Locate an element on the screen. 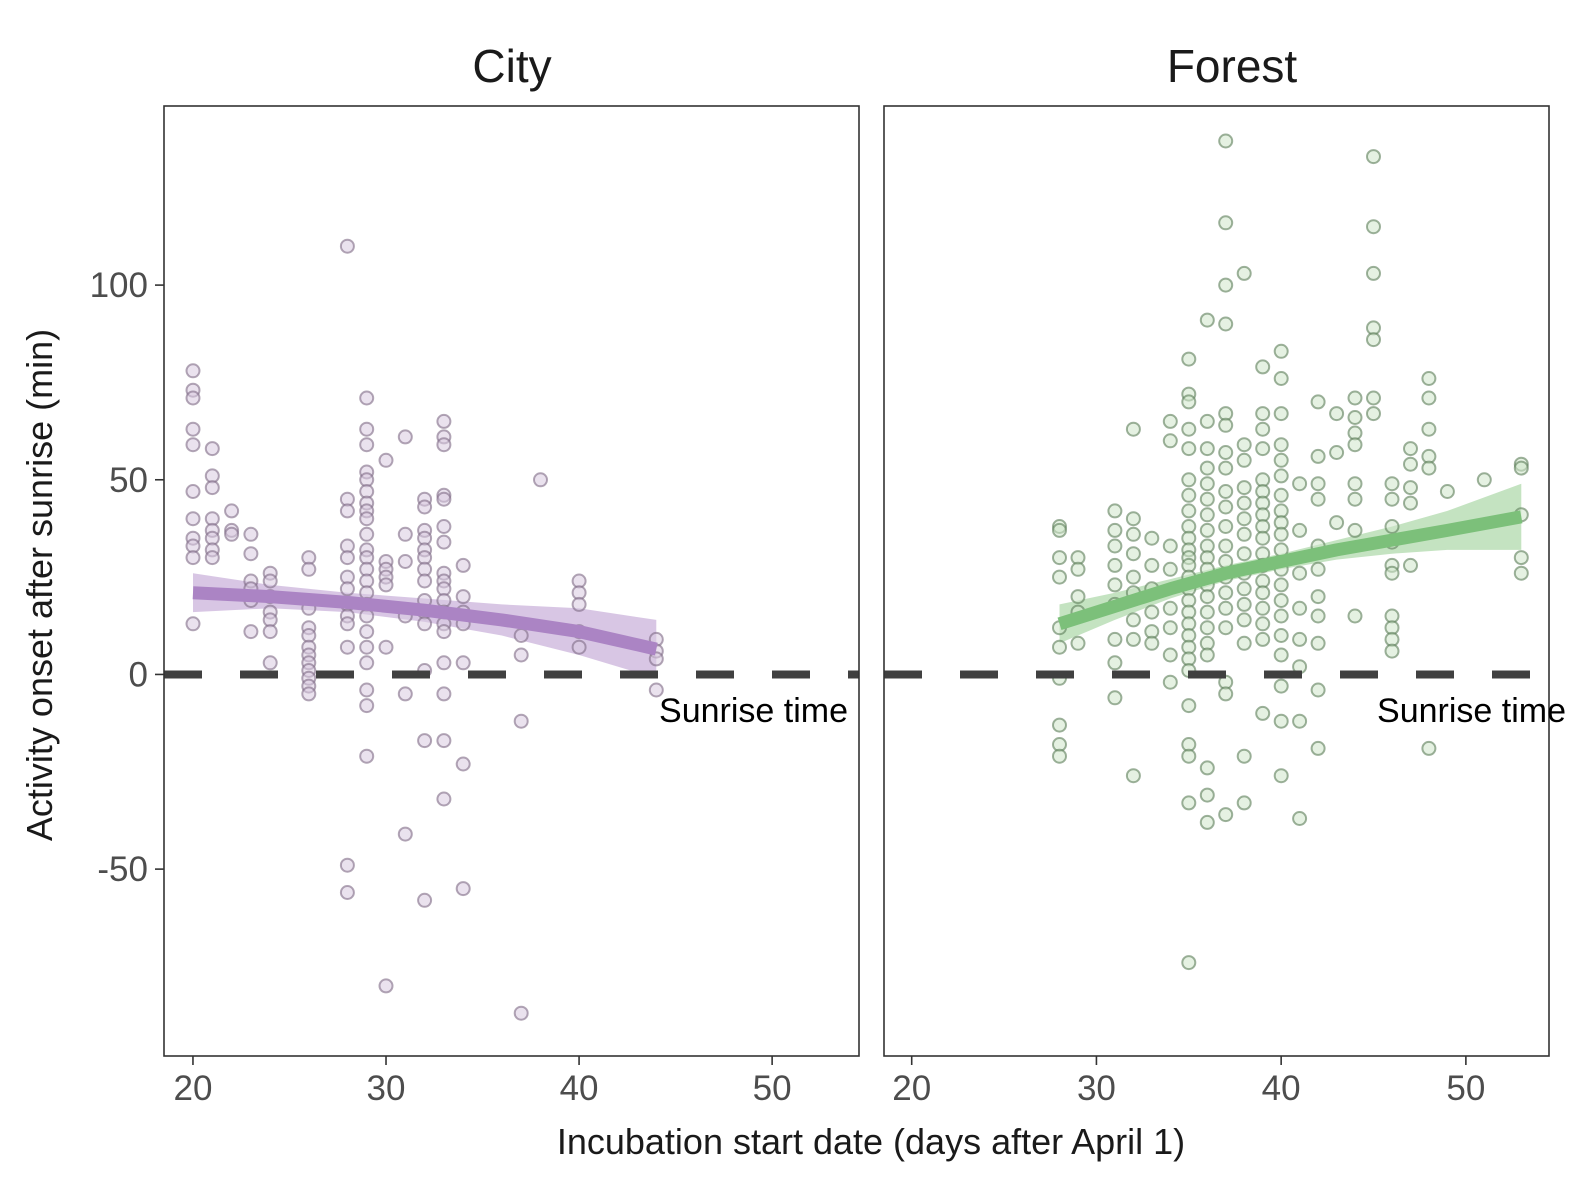 The width and height of the screenshot is (1594, 1181). y-tick-label: 50 is located at coordinates (128, 480).